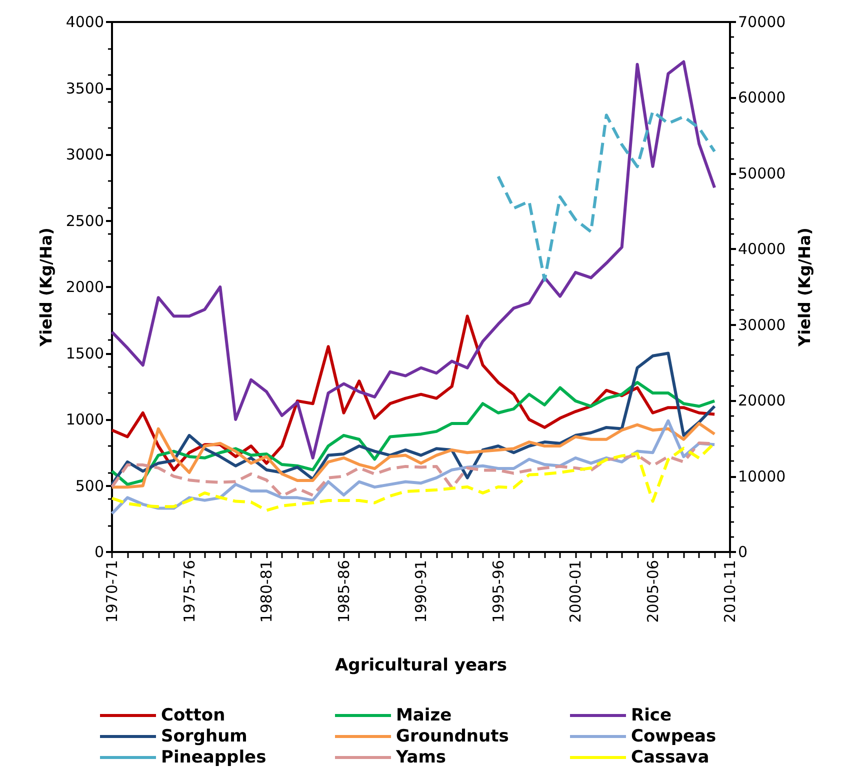 The width and height of the screenshot is (848, 784). What do you see at coordinates (452, 736) in the screenshot?
I see `legend-label: Groundnuts` at bounding box center [452, 736].